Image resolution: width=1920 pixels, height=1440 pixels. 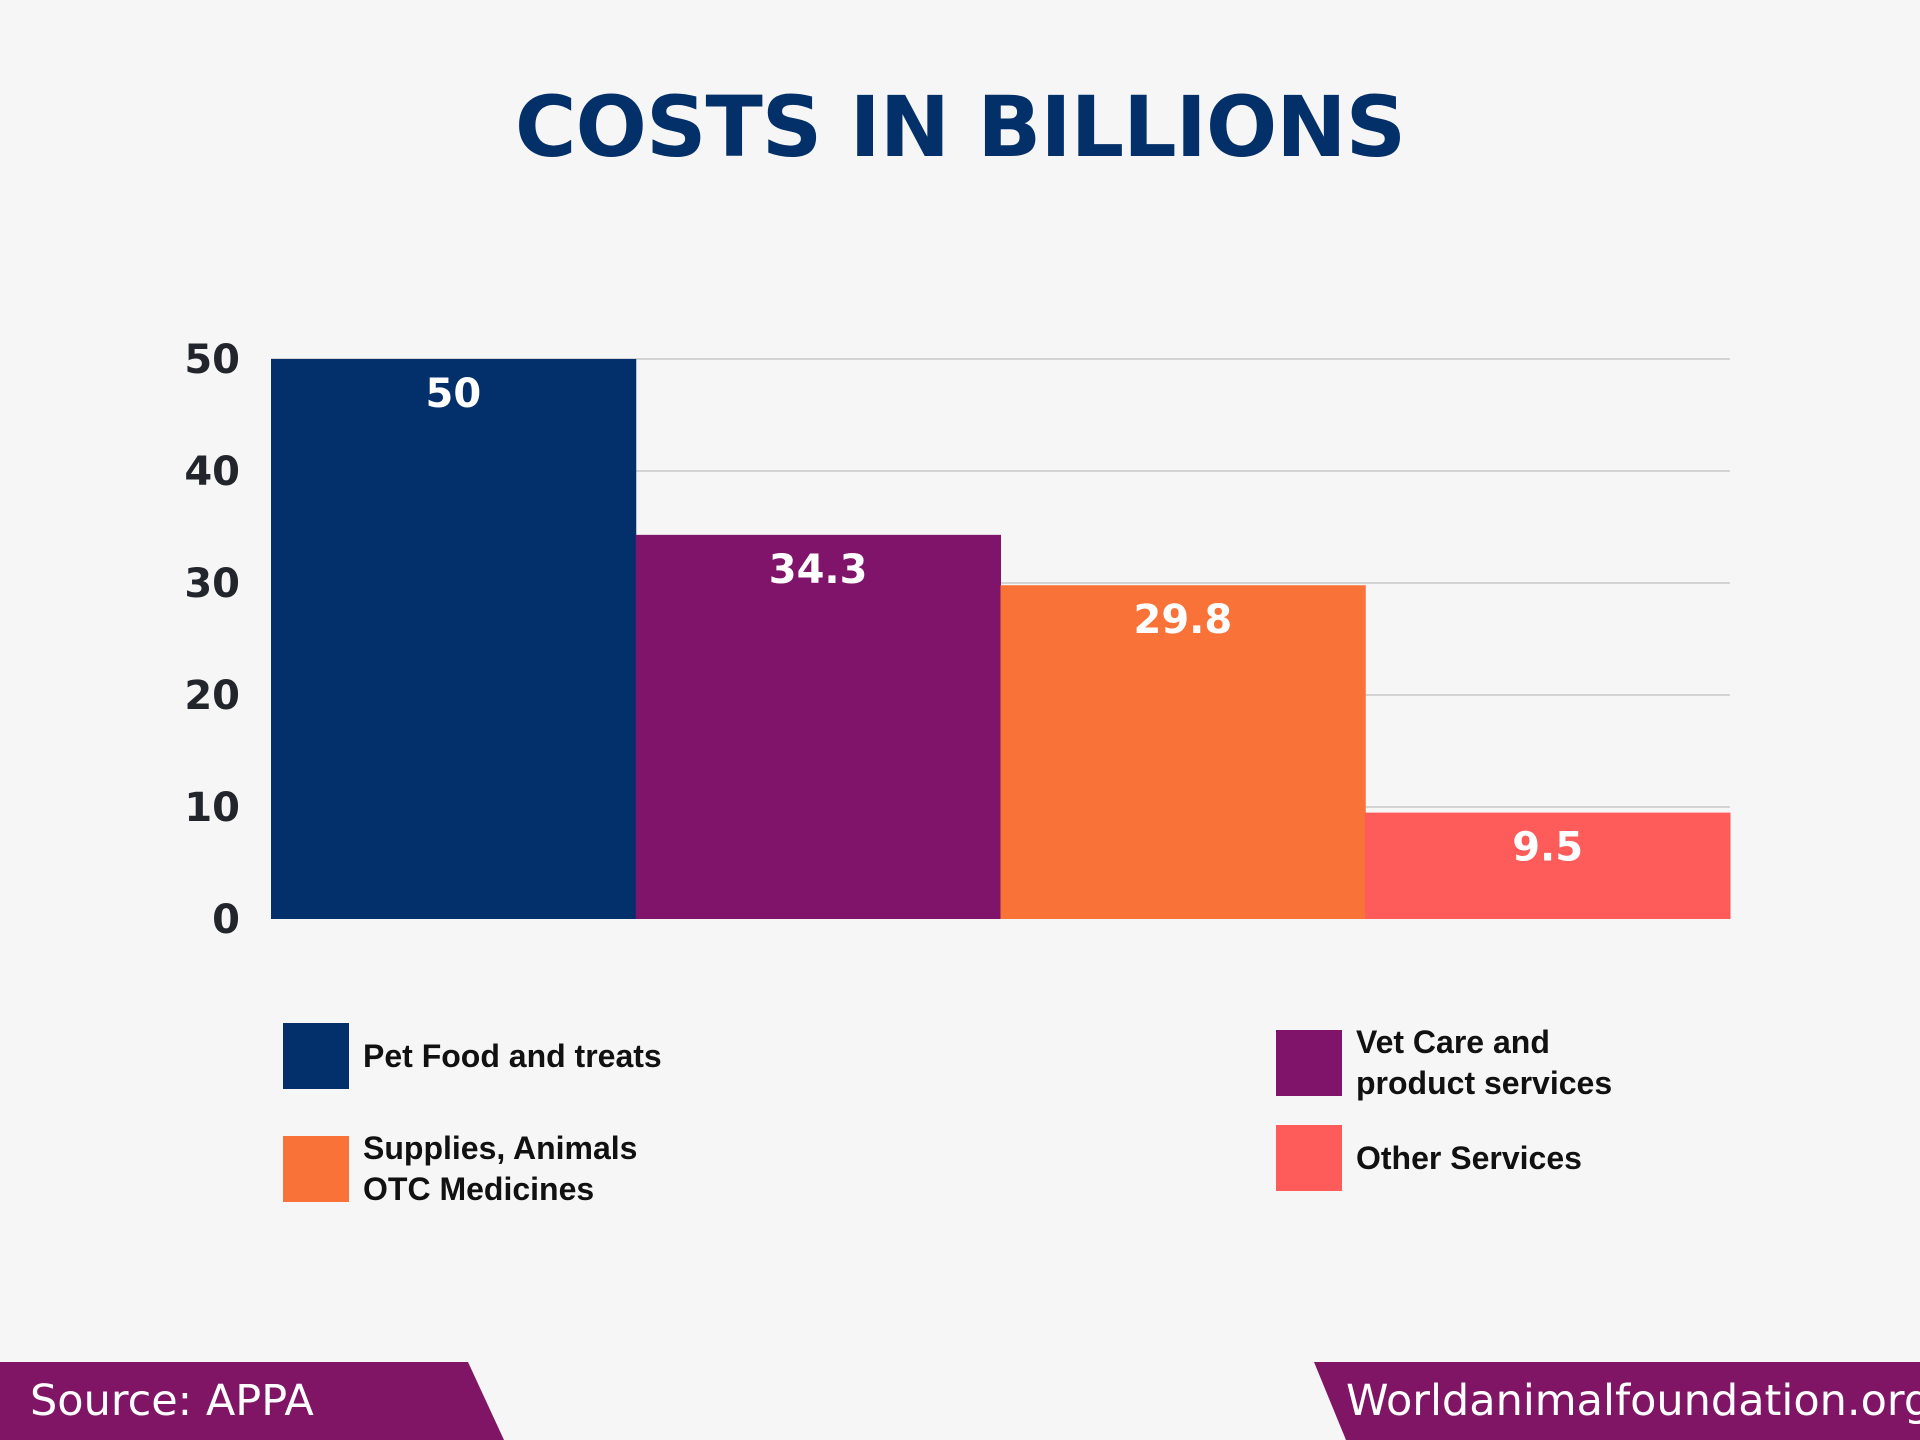 What do you see at coordinates (512, 1055) in the screenshot?
I see `legend-label-pet-food: Pet Food and treats` at bounding box center [512, 1055].